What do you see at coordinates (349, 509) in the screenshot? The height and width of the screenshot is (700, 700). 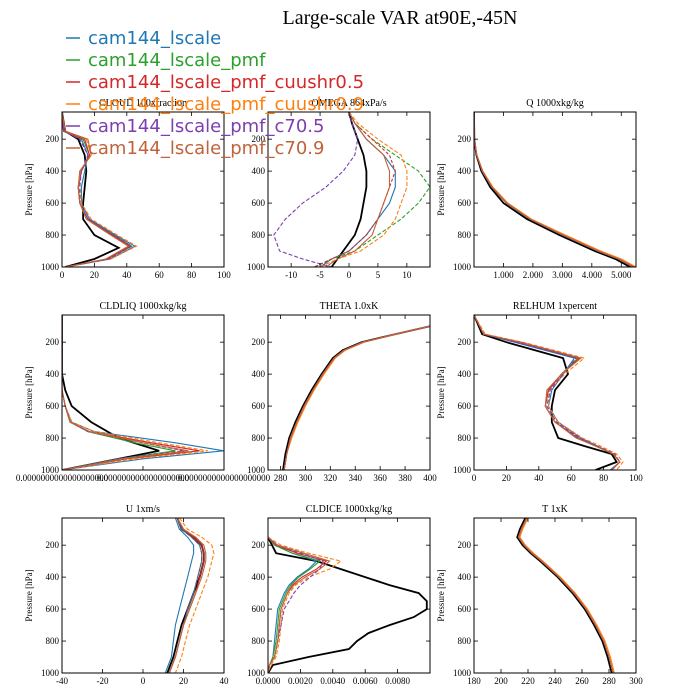 I see `panel-title: CLDICE 1000xkg/kg` at bounding box center [349, 509].